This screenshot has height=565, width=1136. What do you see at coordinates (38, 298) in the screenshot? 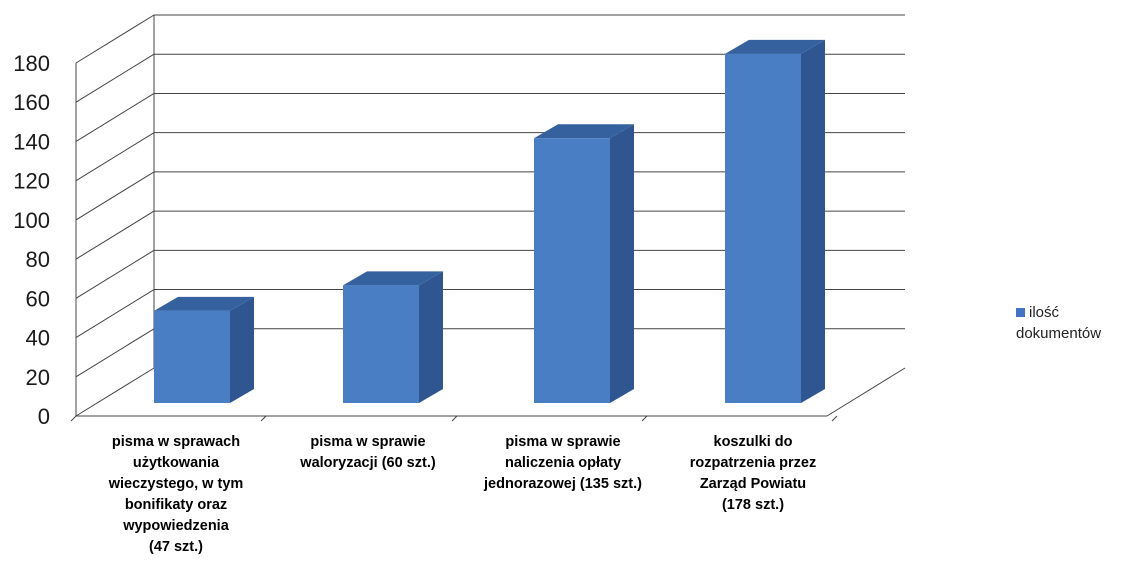
I see `y-tick-label: 60` at bounding box center [38, 298].